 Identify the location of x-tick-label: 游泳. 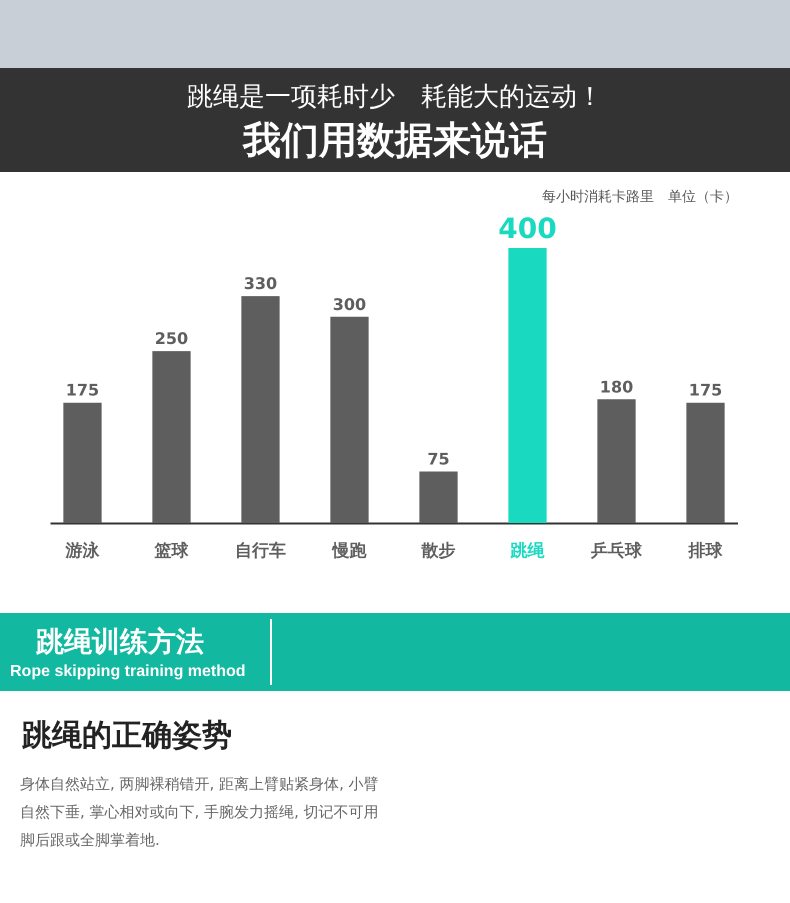
(82, 551).